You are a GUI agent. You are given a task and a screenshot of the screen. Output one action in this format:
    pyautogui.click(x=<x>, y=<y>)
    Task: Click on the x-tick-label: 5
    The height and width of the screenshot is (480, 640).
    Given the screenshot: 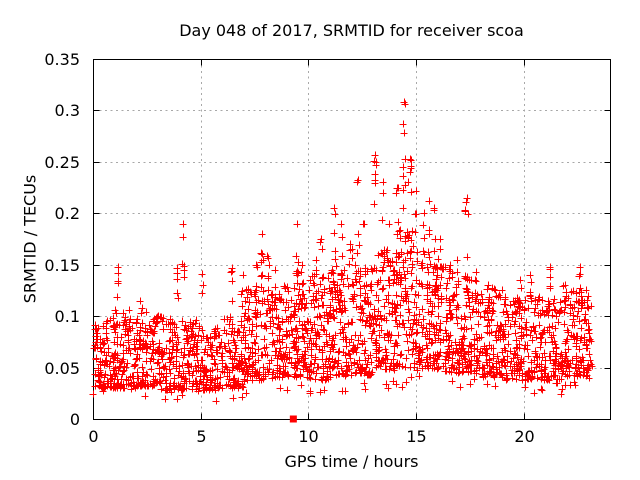 What is the action you would take?
    pyautogui.click(x=201, y=436)
    